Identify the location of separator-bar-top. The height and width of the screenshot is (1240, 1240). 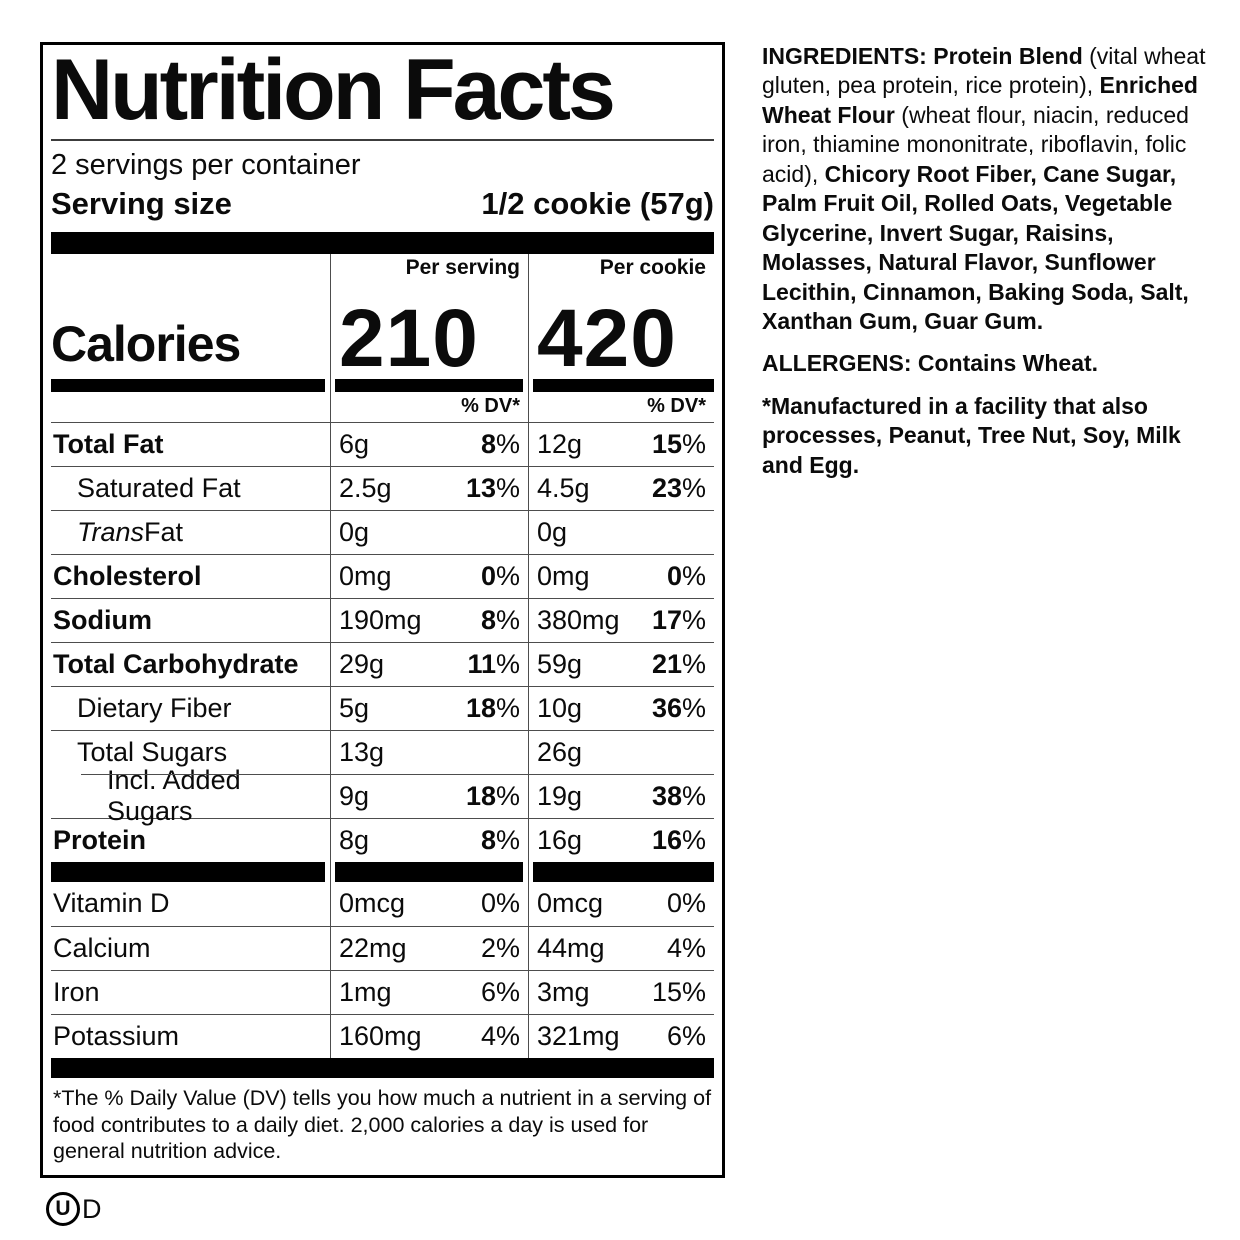
(382, 242).